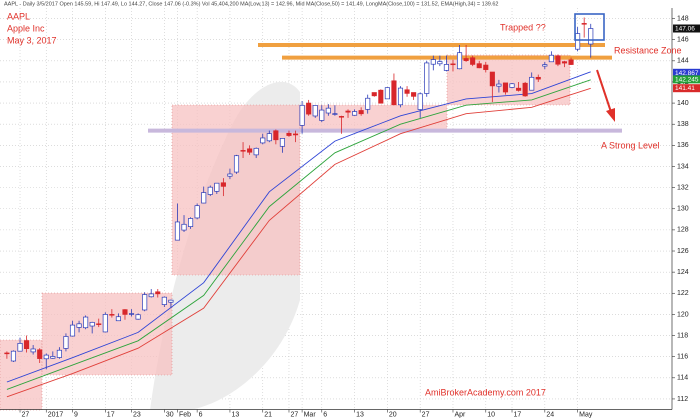 Image resolution: width=700 pixels, height=419 pixels. I want to click on x-tick-label: 21, so click(268, 414).